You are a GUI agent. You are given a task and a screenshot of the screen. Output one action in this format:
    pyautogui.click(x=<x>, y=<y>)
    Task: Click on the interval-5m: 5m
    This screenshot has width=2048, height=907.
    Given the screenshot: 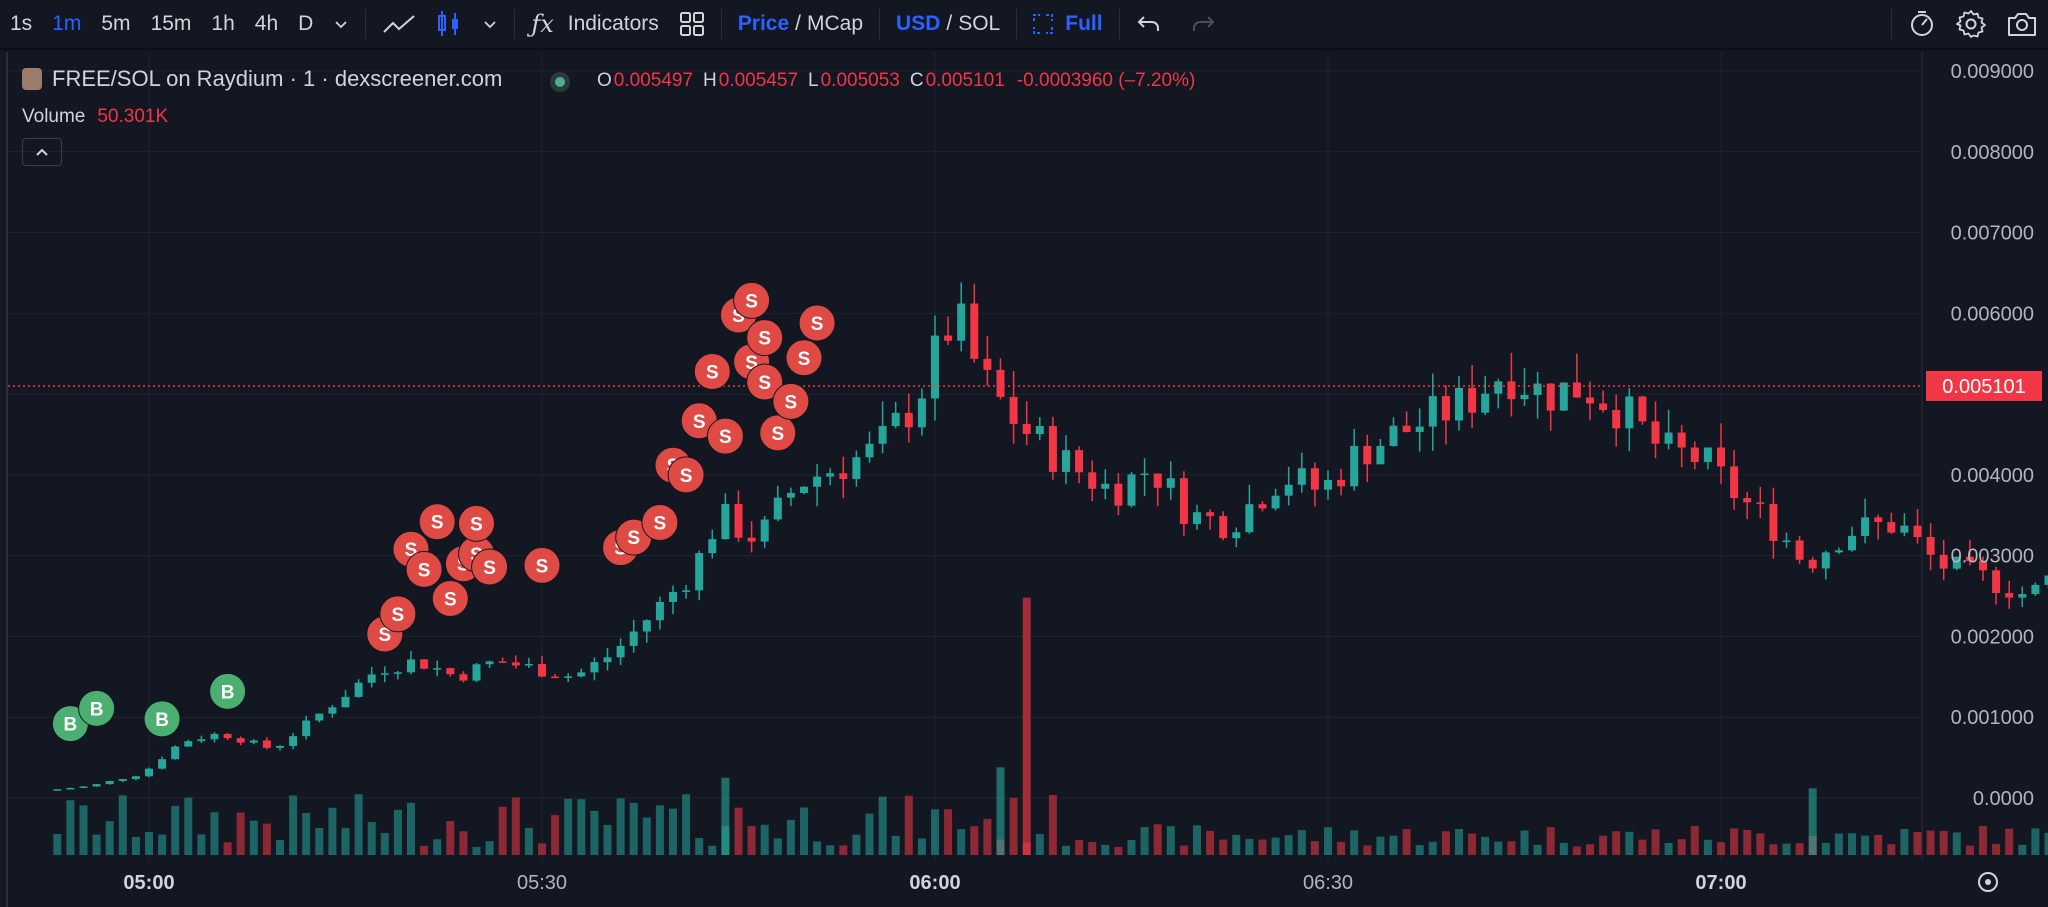 What is the action you would take?
    pyautogui.click(x=116, y=23)
    